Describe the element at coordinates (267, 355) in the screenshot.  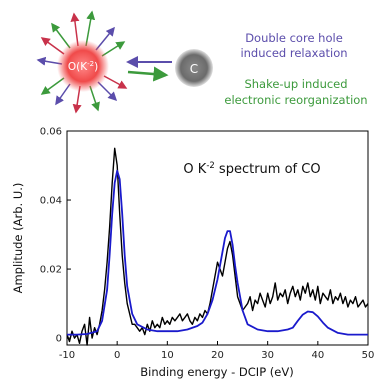
I see `x-tick-label: 30` at that location.